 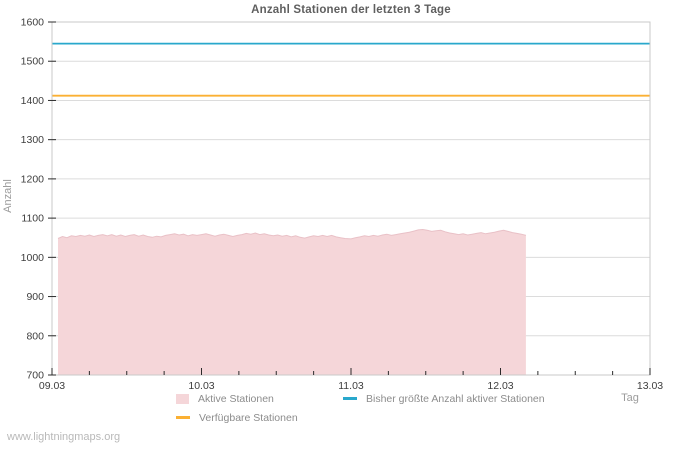 I want to click on legend-item-available-stations: Verfügbare Stationen, so click(x=247, y=418).